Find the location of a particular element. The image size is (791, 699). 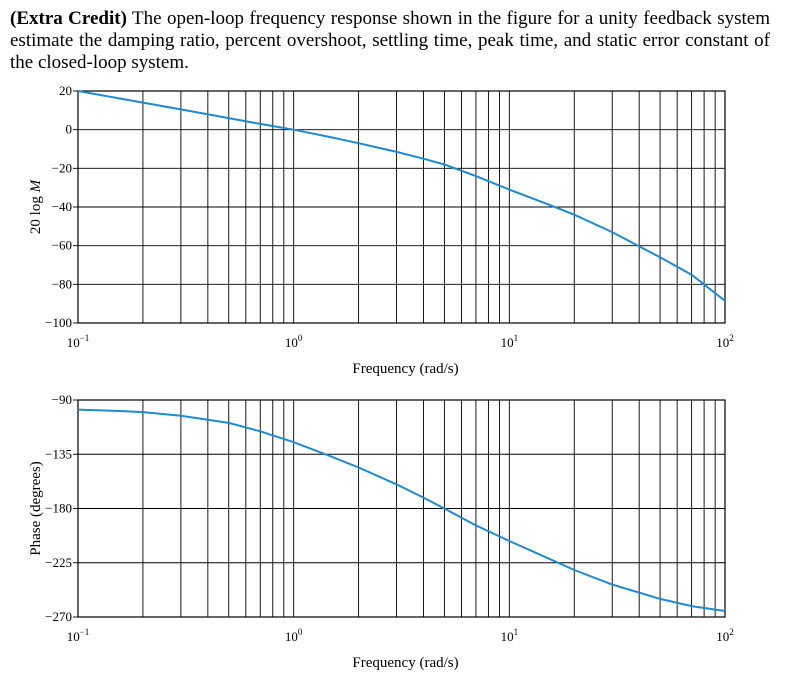

problem-label: (Extra Credit) is located at coordinates (68, 18).